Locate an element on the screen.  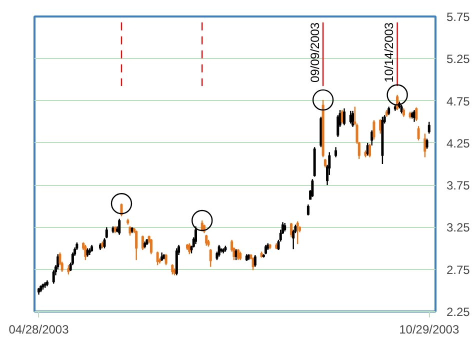
y-tick-label: 2.25 is located at coordinates (458, 312).